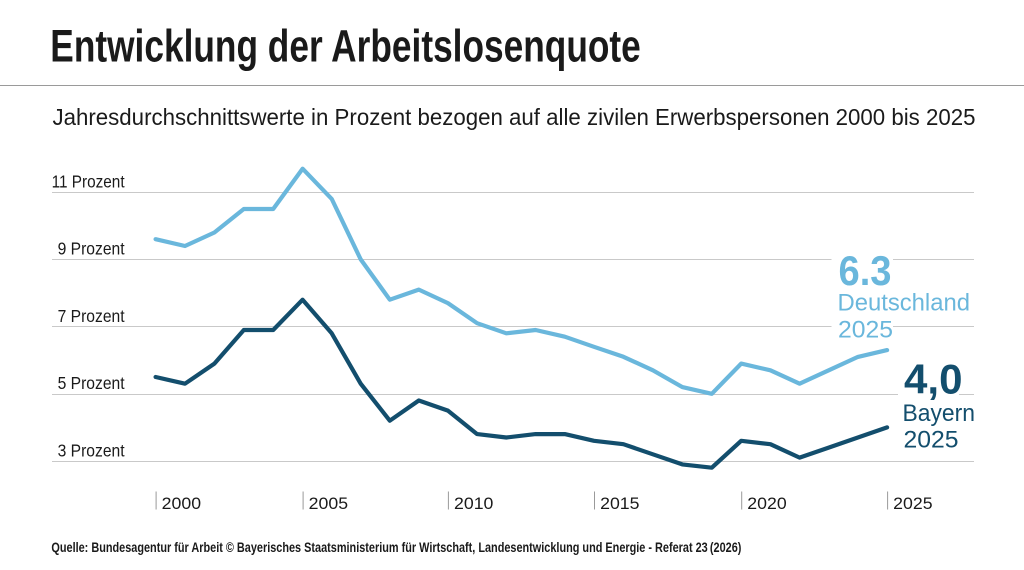  What do you see at coordinates (181, 503) in the screenshot?
I see `svg-text: 2000` at bounding box center [181, 503].